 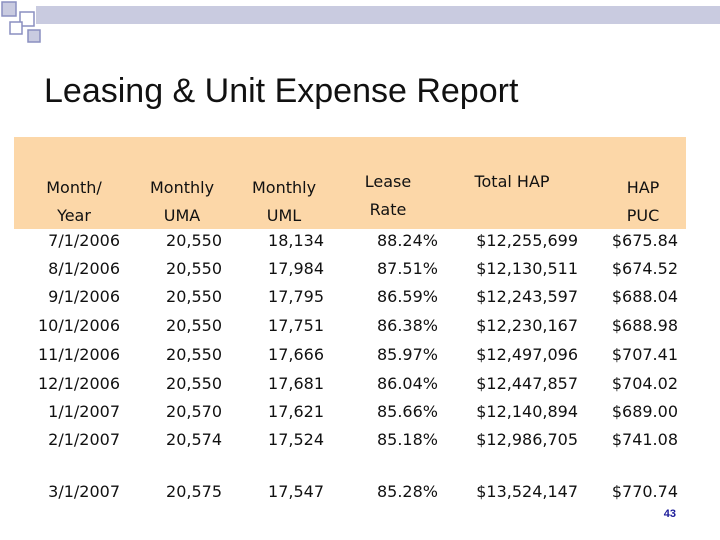 I want to click on cell-hap-puc: $707.41, so click(x=644, y=354).